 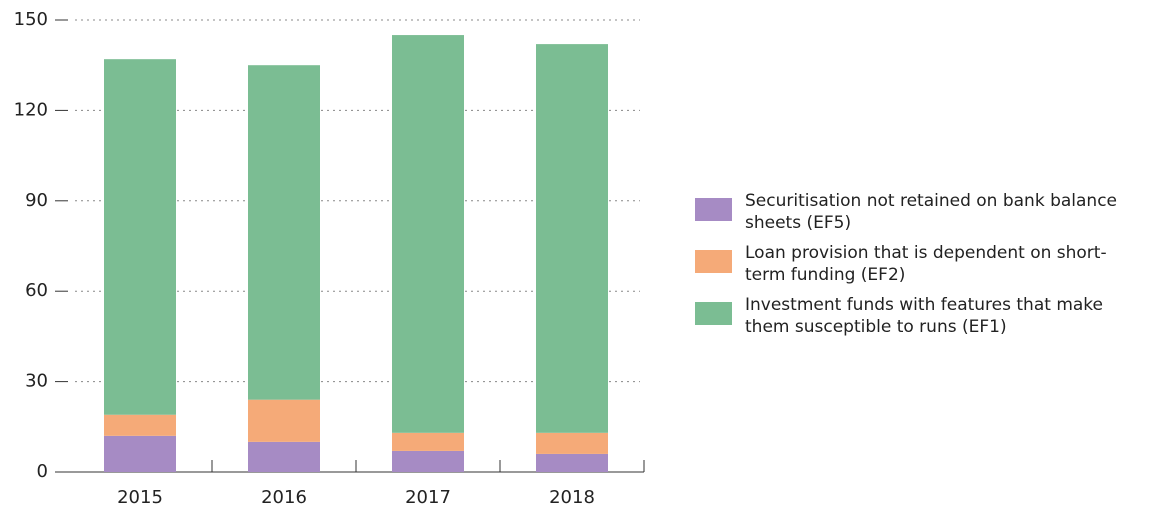 What do you see at coordinates (36, 290) in the screenshot?
I see `y-tick-label: 60` at bounding box center [36, 290].